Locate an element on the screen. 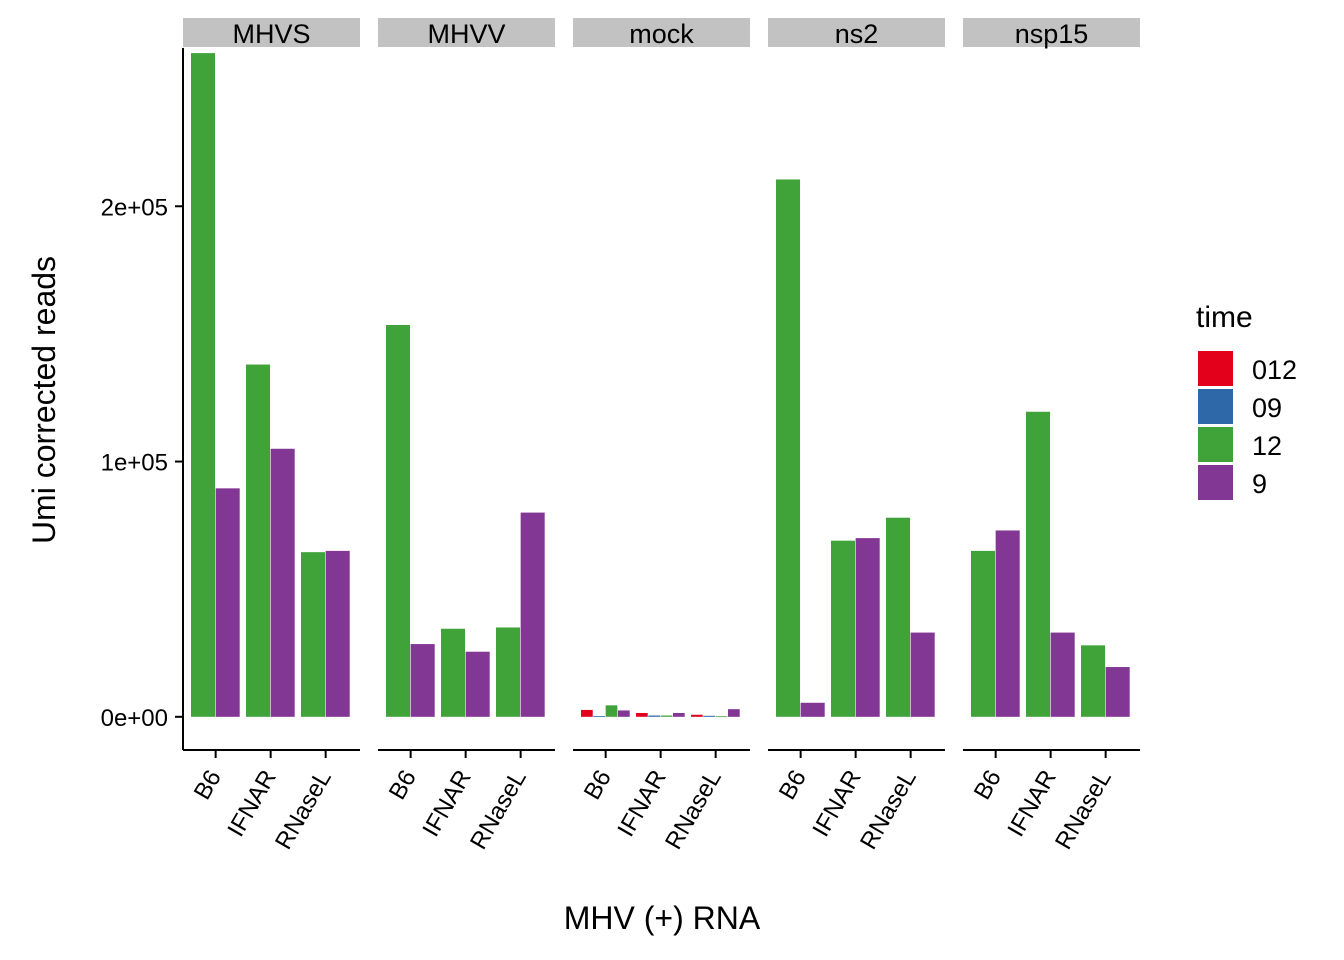 The image size is (1344, 960). bar-mock-RNaseL-t9 is located at coordinates (733, 713).